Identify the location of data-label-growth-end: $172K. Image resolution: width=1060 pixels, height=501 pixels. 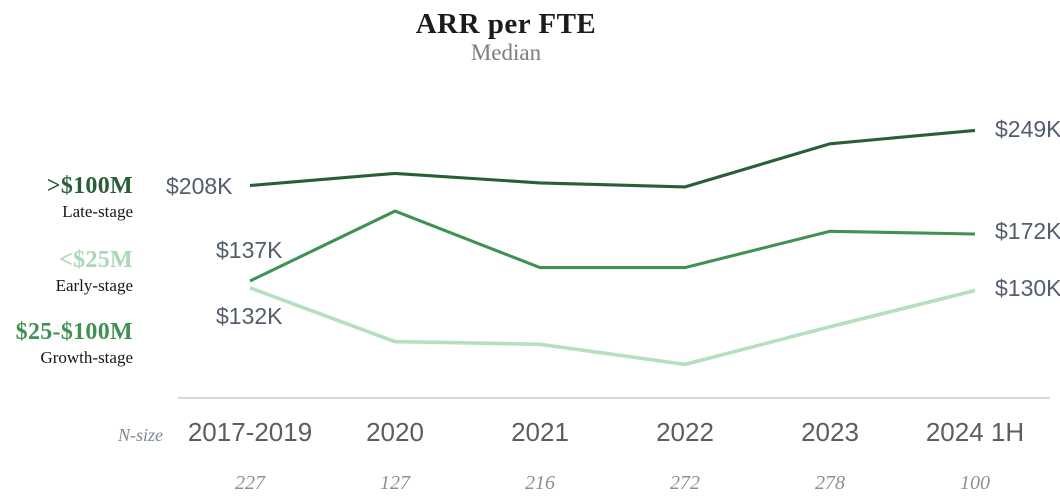
(1027, 231).